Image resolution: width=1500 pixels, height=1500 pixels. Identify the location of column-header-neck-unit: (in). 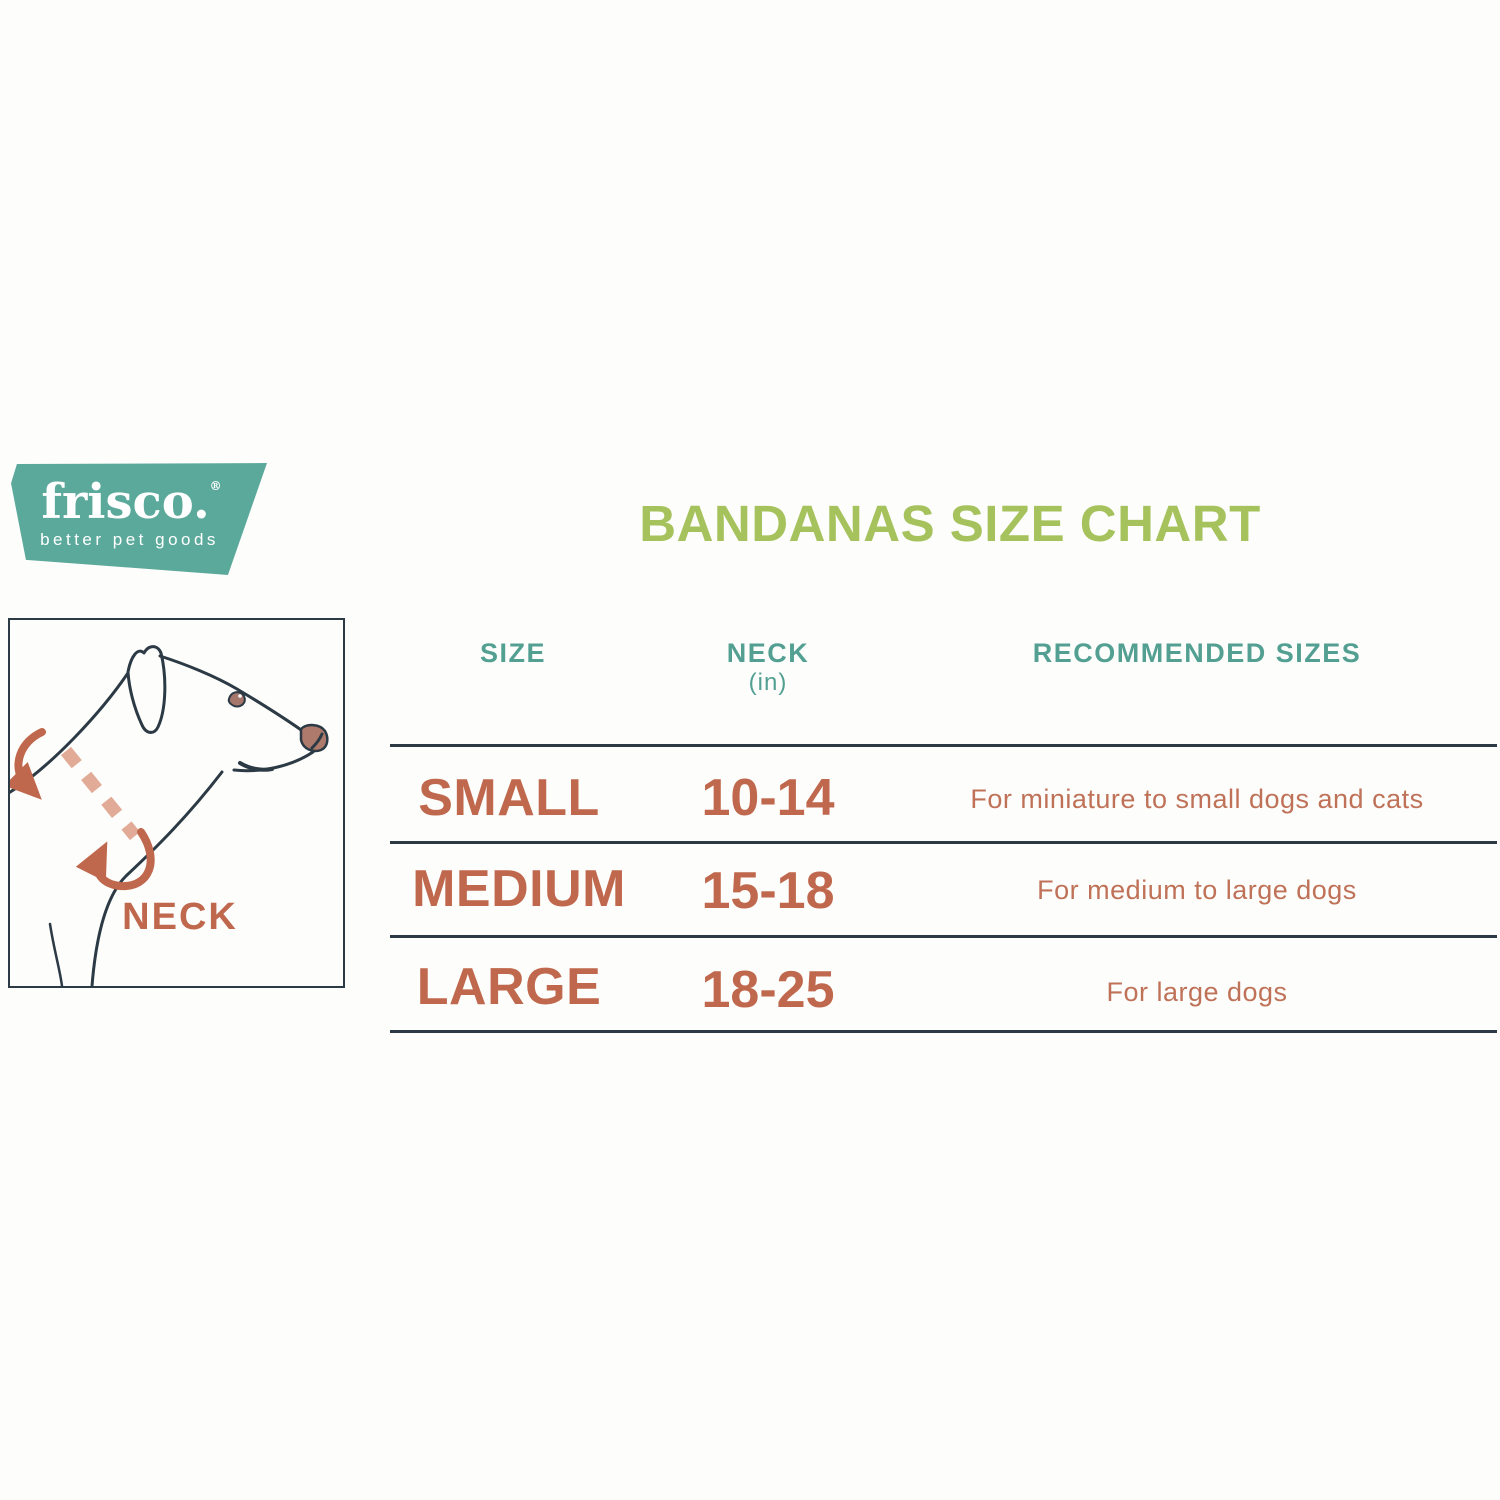
(768, 682).